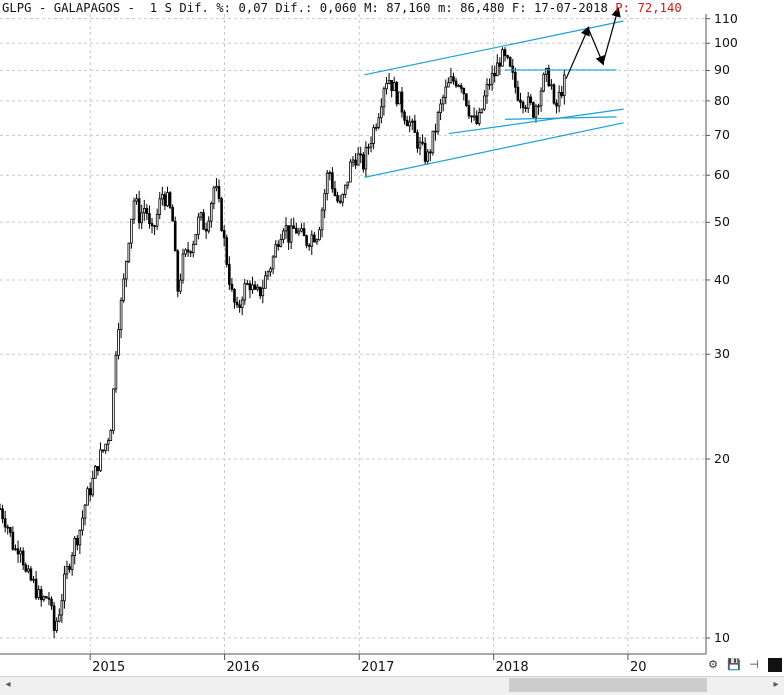  What do you see at coordinates (512, 667) in the screenshot?
I see `x-tick-label: 2018` at bounding box center [512, 667].